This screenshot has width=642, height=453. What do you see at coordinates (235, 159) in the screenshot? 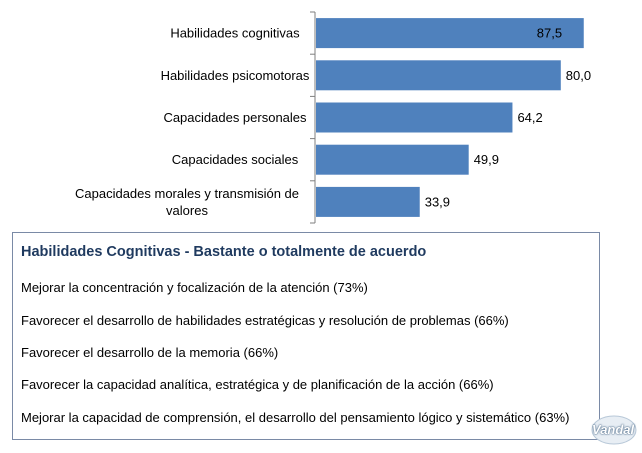
I see `category-label: Capacidades sociales` at bounding box center [235, 159].